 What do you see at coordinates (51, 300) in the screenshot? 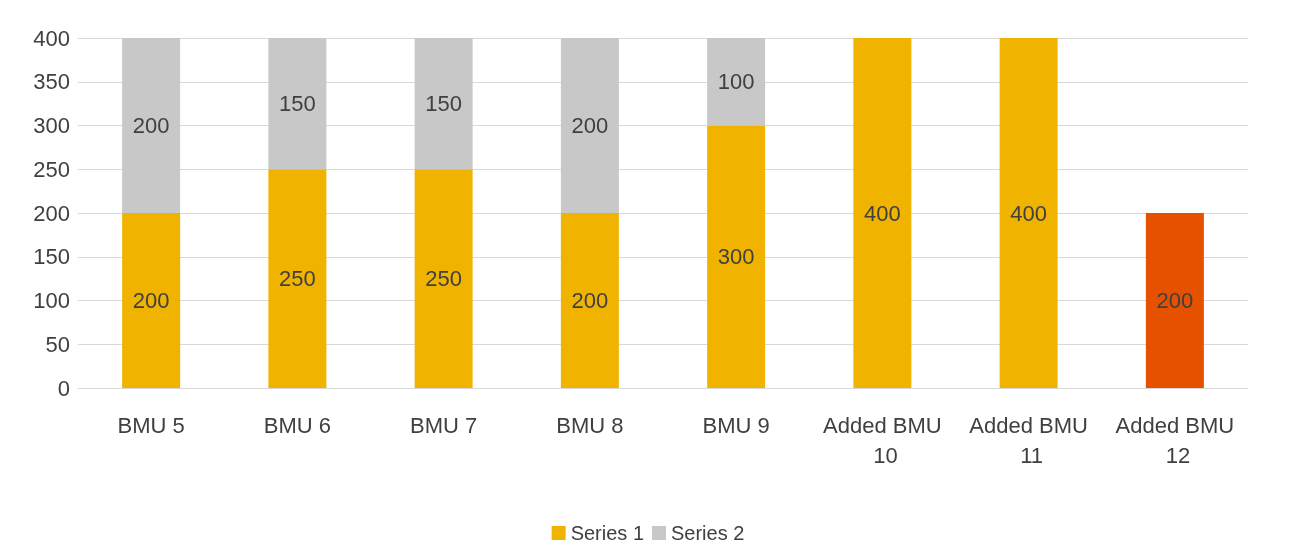
I see `y-tick-label: 100` at bounding box center [51, 300].